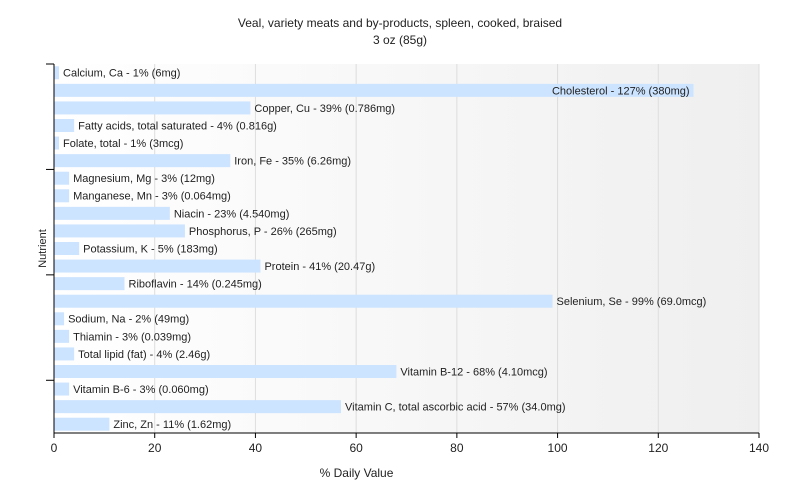 This screenshot has width=800, height=500. What do you see at coordinates (150, 249) in the screenshot?
I see `bar-data-label: Potassium, K - 5% (183mg)` at bounding box center [150, 249].